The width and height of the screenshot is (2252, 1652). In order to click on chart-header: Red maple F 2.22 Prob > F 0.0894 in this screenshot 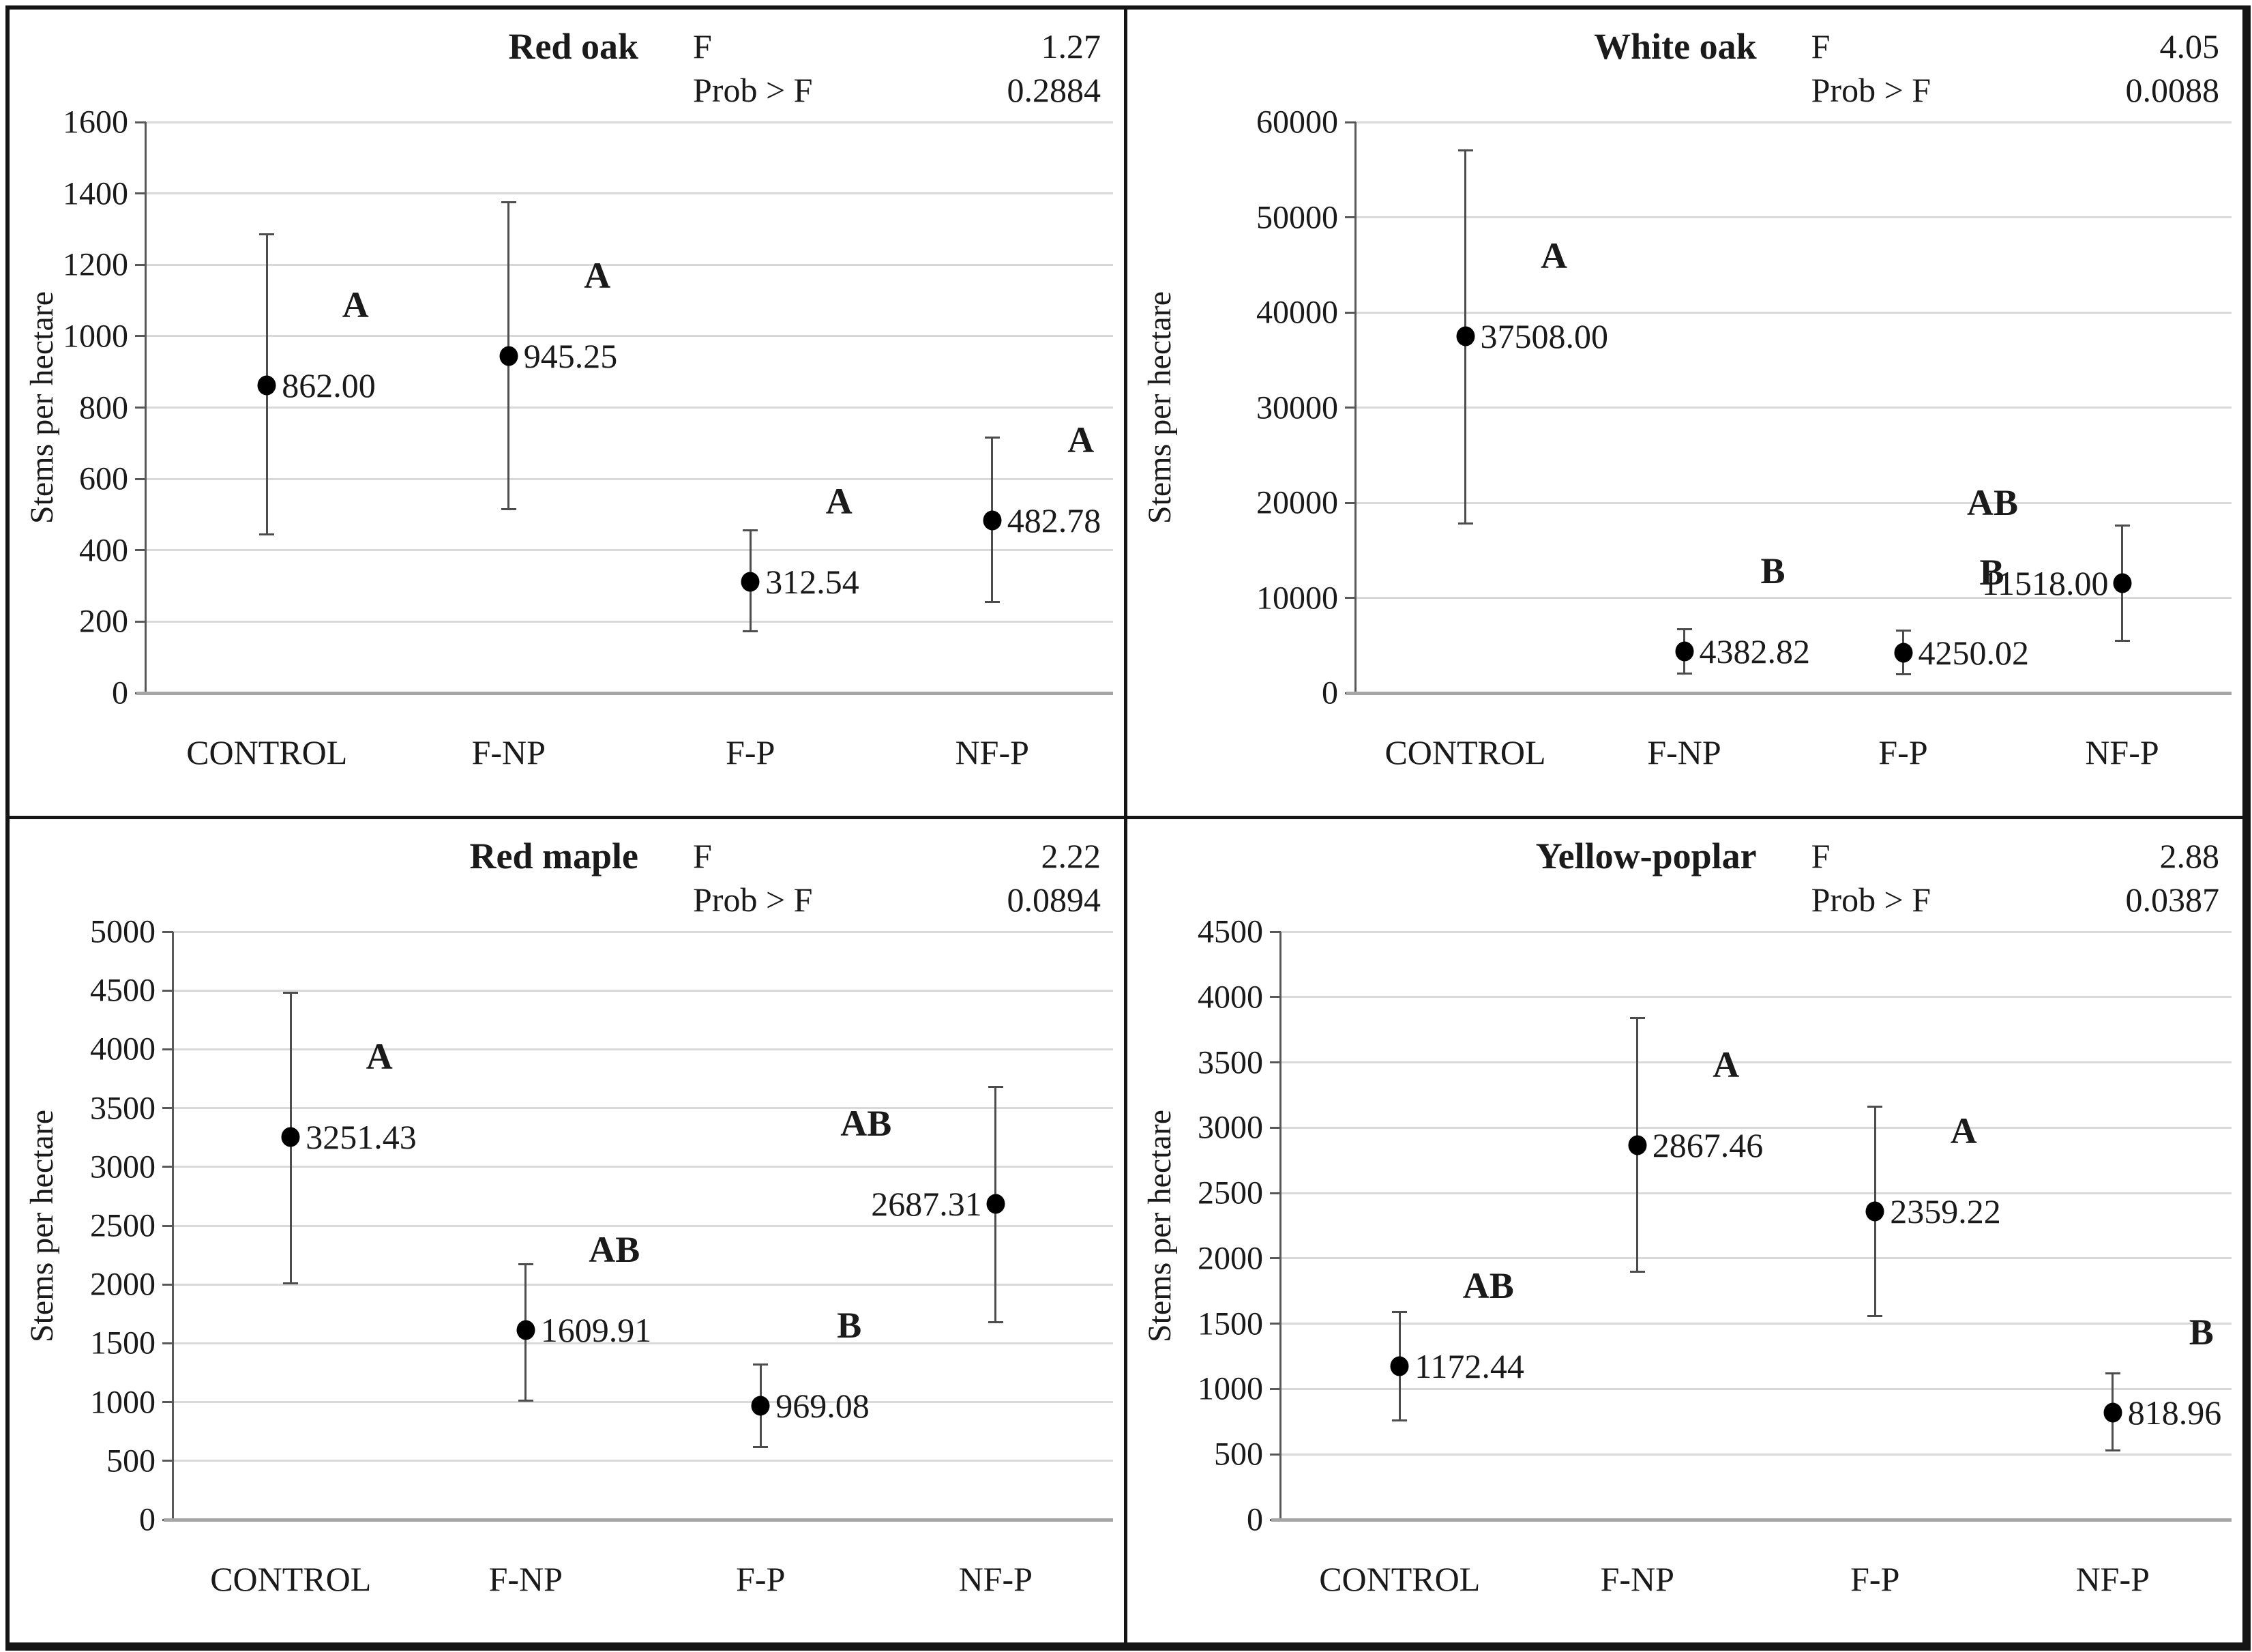, I will do `click(555, 878)`.